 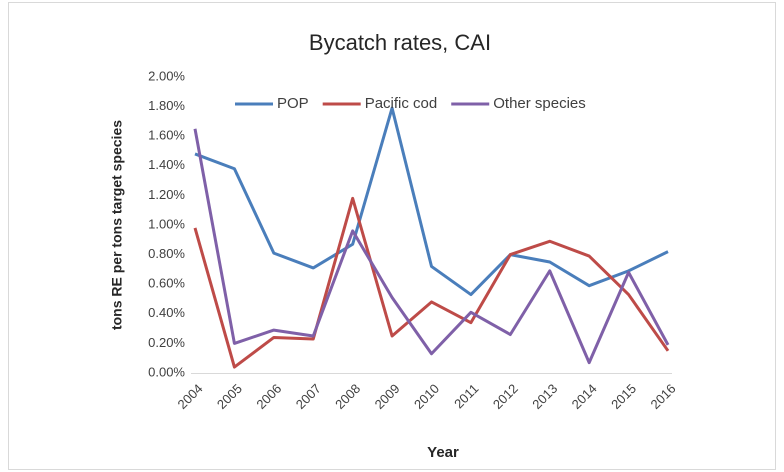 I want to click on y-tick-label: 1.00%, so click(x=166, y=223).